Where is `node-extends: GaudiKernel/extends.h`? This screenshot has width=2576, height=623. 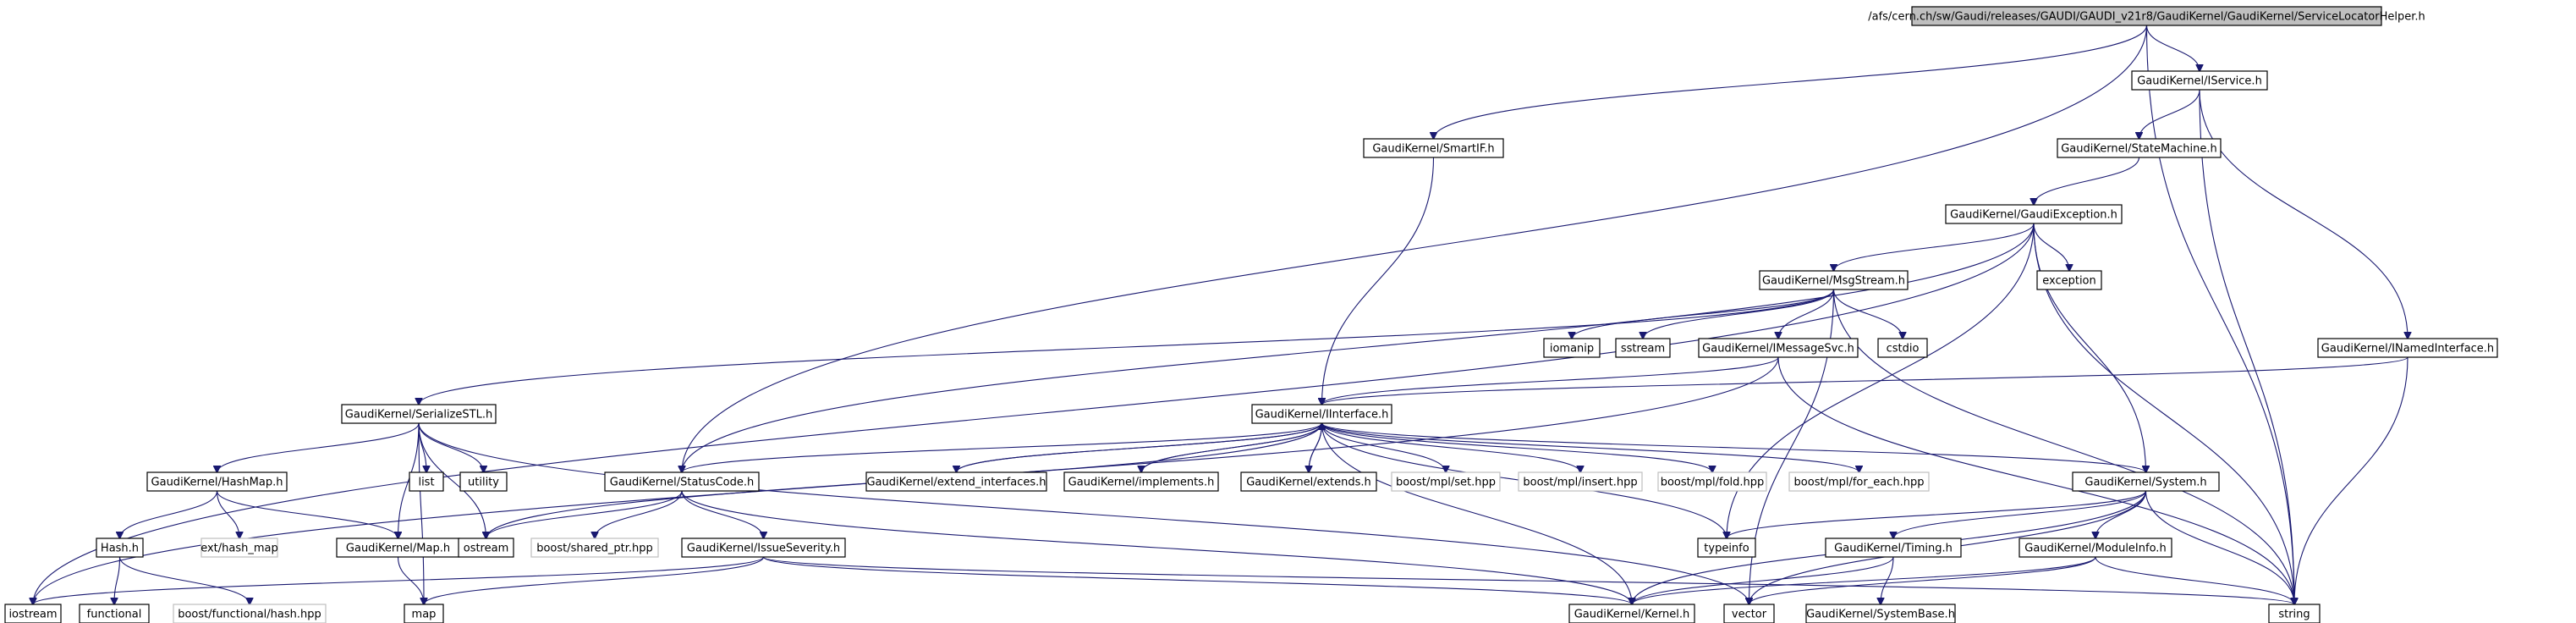
node-extends: GaudiKernel/extends.h is located at coordinates (1308, 481).